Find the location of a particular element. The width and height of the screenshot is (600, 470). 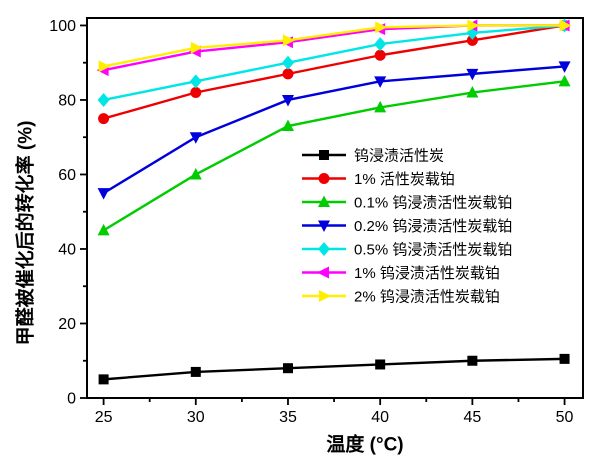

x-tick-label: 25 is located at coordinates (104, 417).